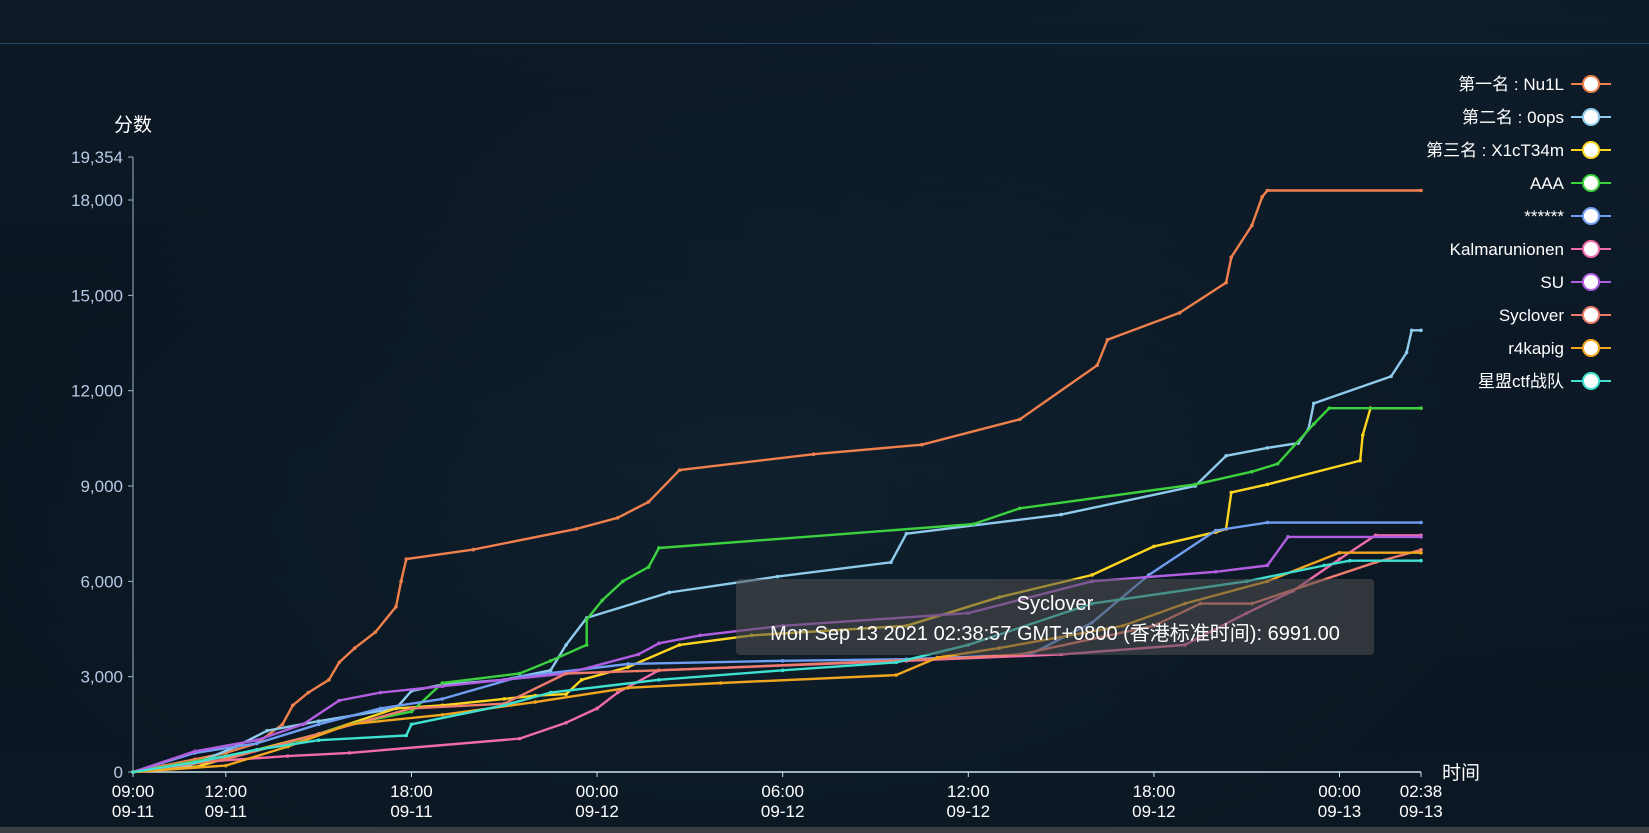 The width and height of the screenshot is (1649, 833). Describe the element at coordinates (97, 391) in the screenshot. I see `y-tick-label: 12,000` at that location.